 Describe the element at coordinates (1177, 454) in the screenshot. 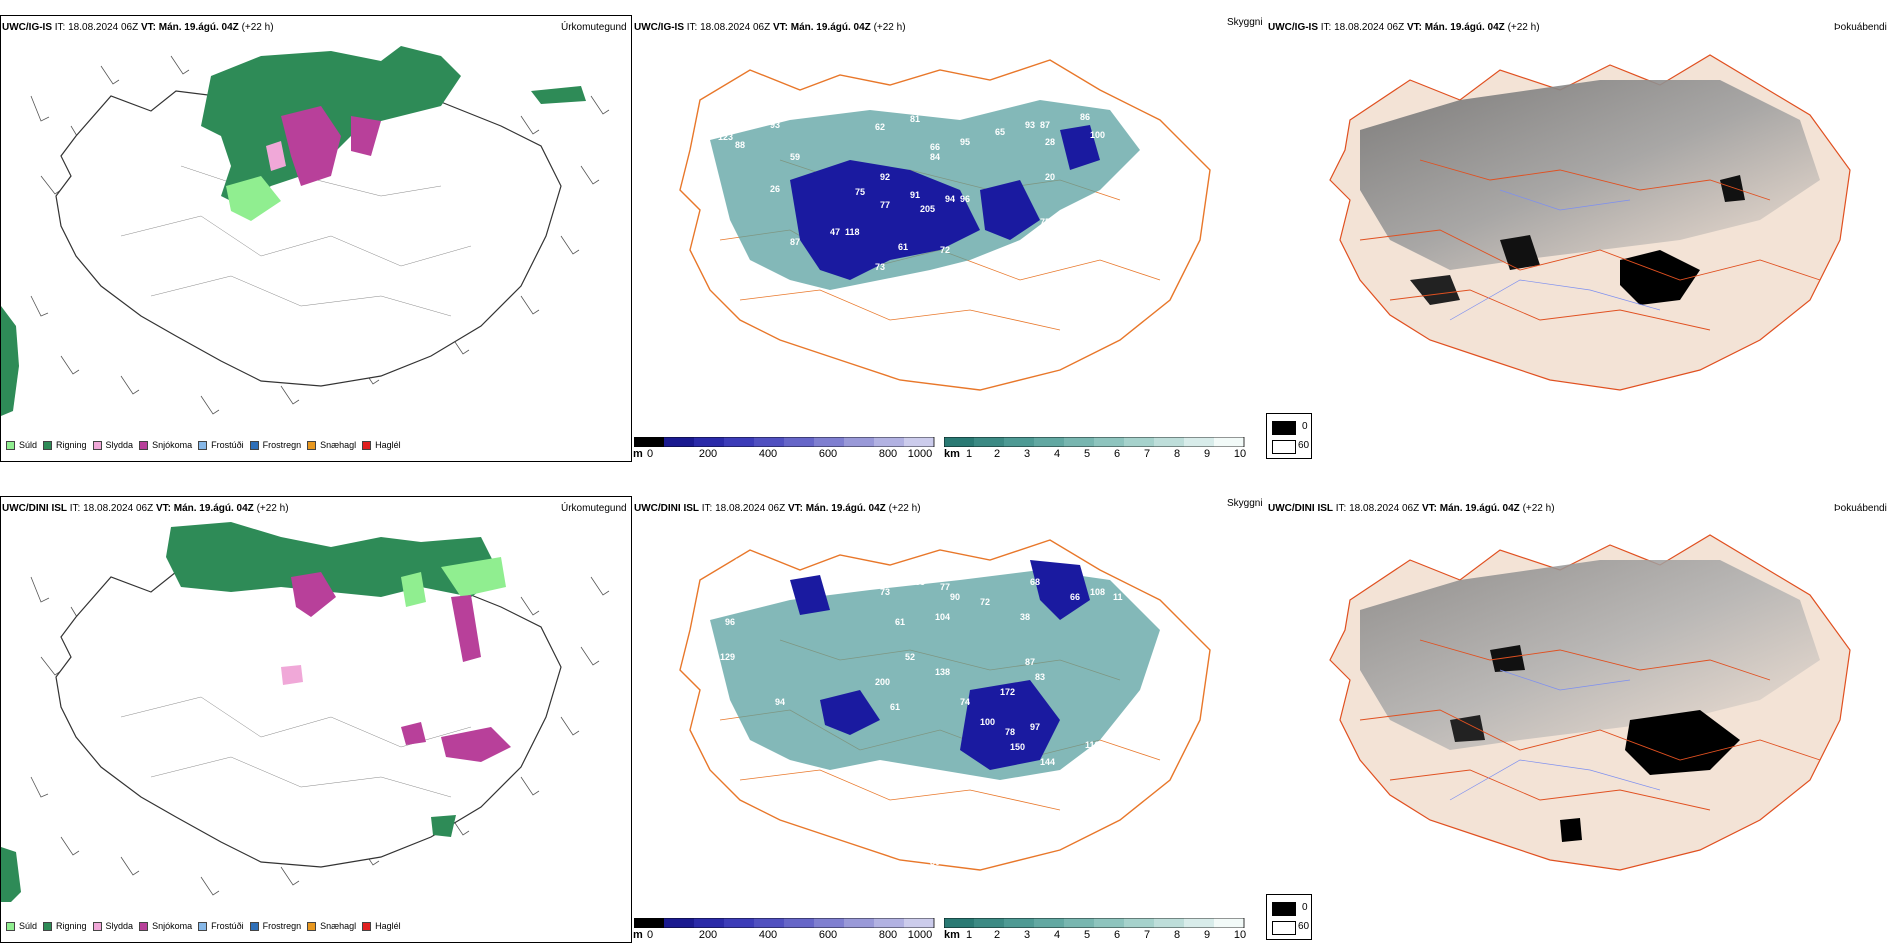

I see `vis-cbar-km-tick: 8` at that location.